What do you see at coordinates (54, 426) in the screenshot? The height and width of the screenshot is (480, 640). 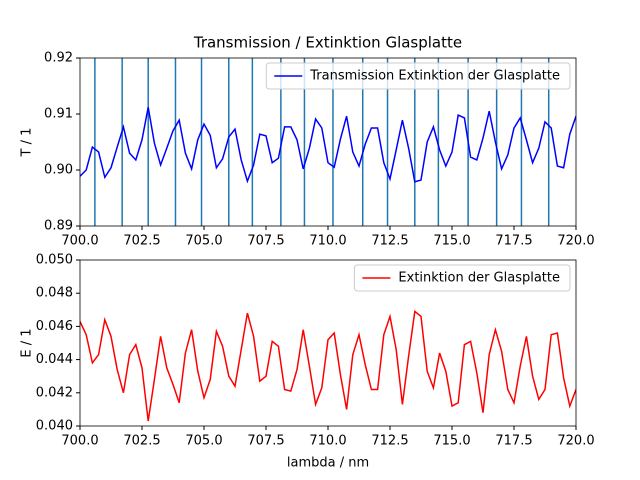 I see `y-tick-label: 0.040` at bounding box center [54, 426].